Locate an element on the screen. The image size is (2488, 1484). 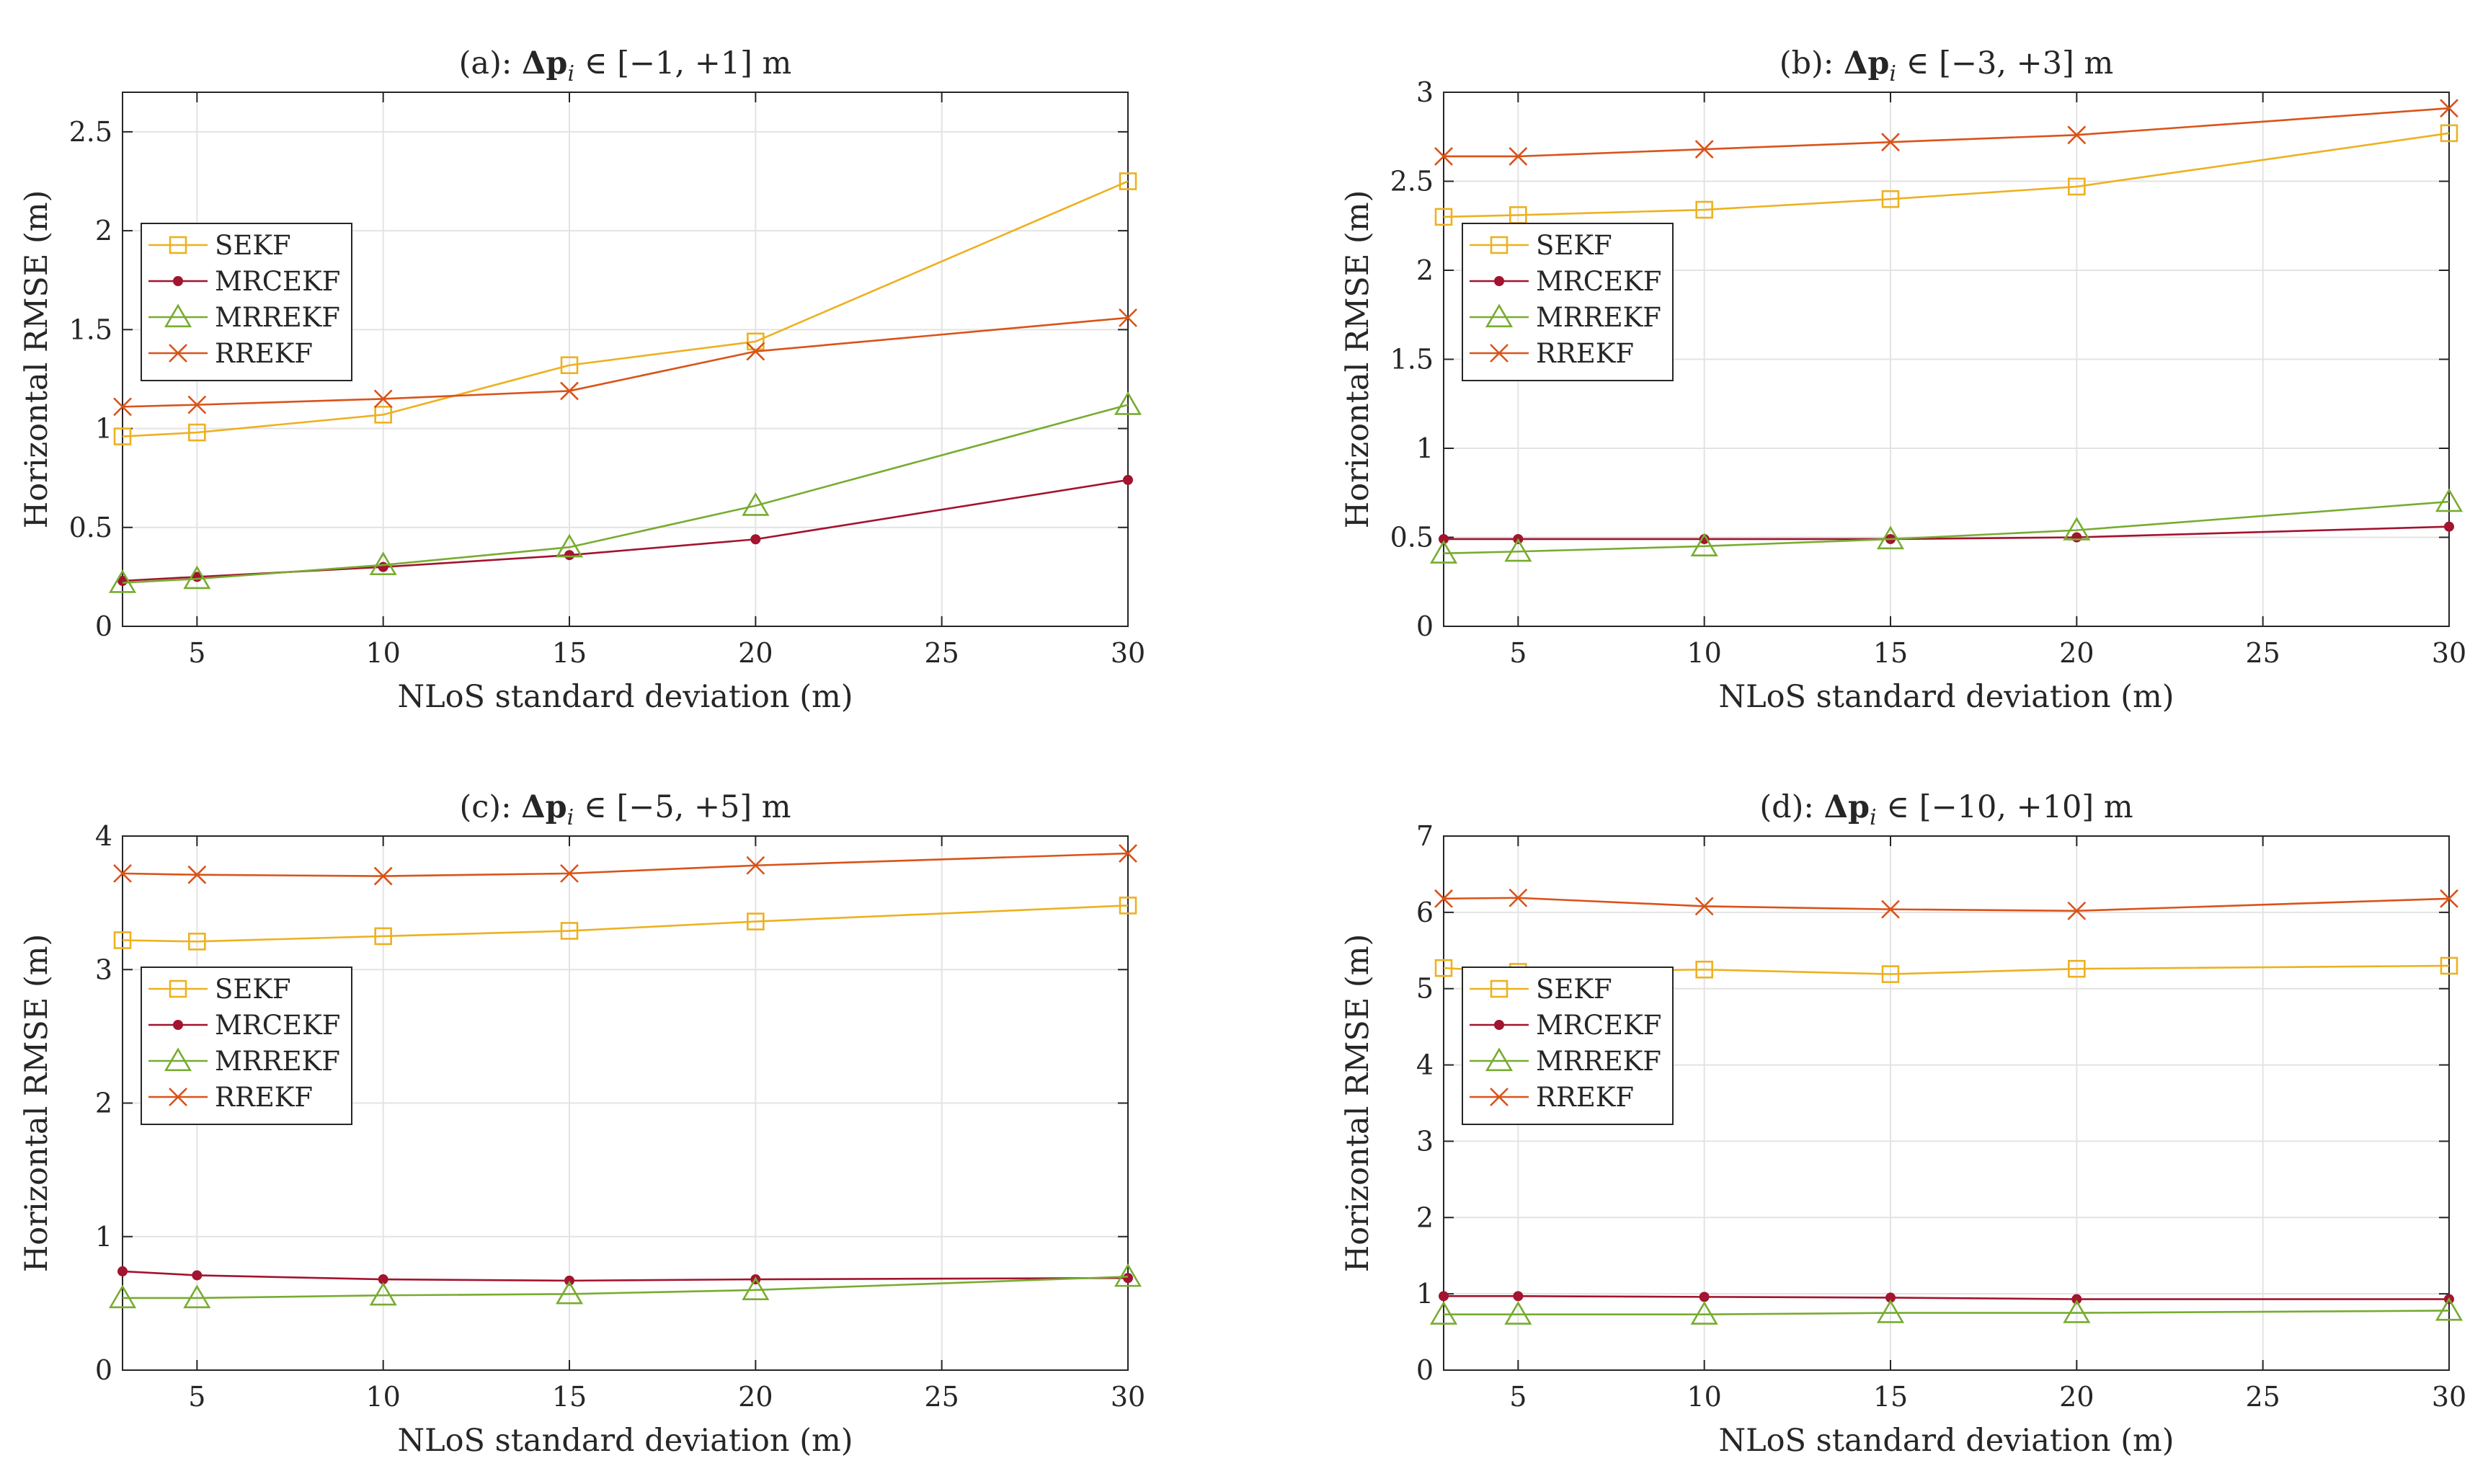
y-tick-label: 1 is located at coordinates (103, 1237).